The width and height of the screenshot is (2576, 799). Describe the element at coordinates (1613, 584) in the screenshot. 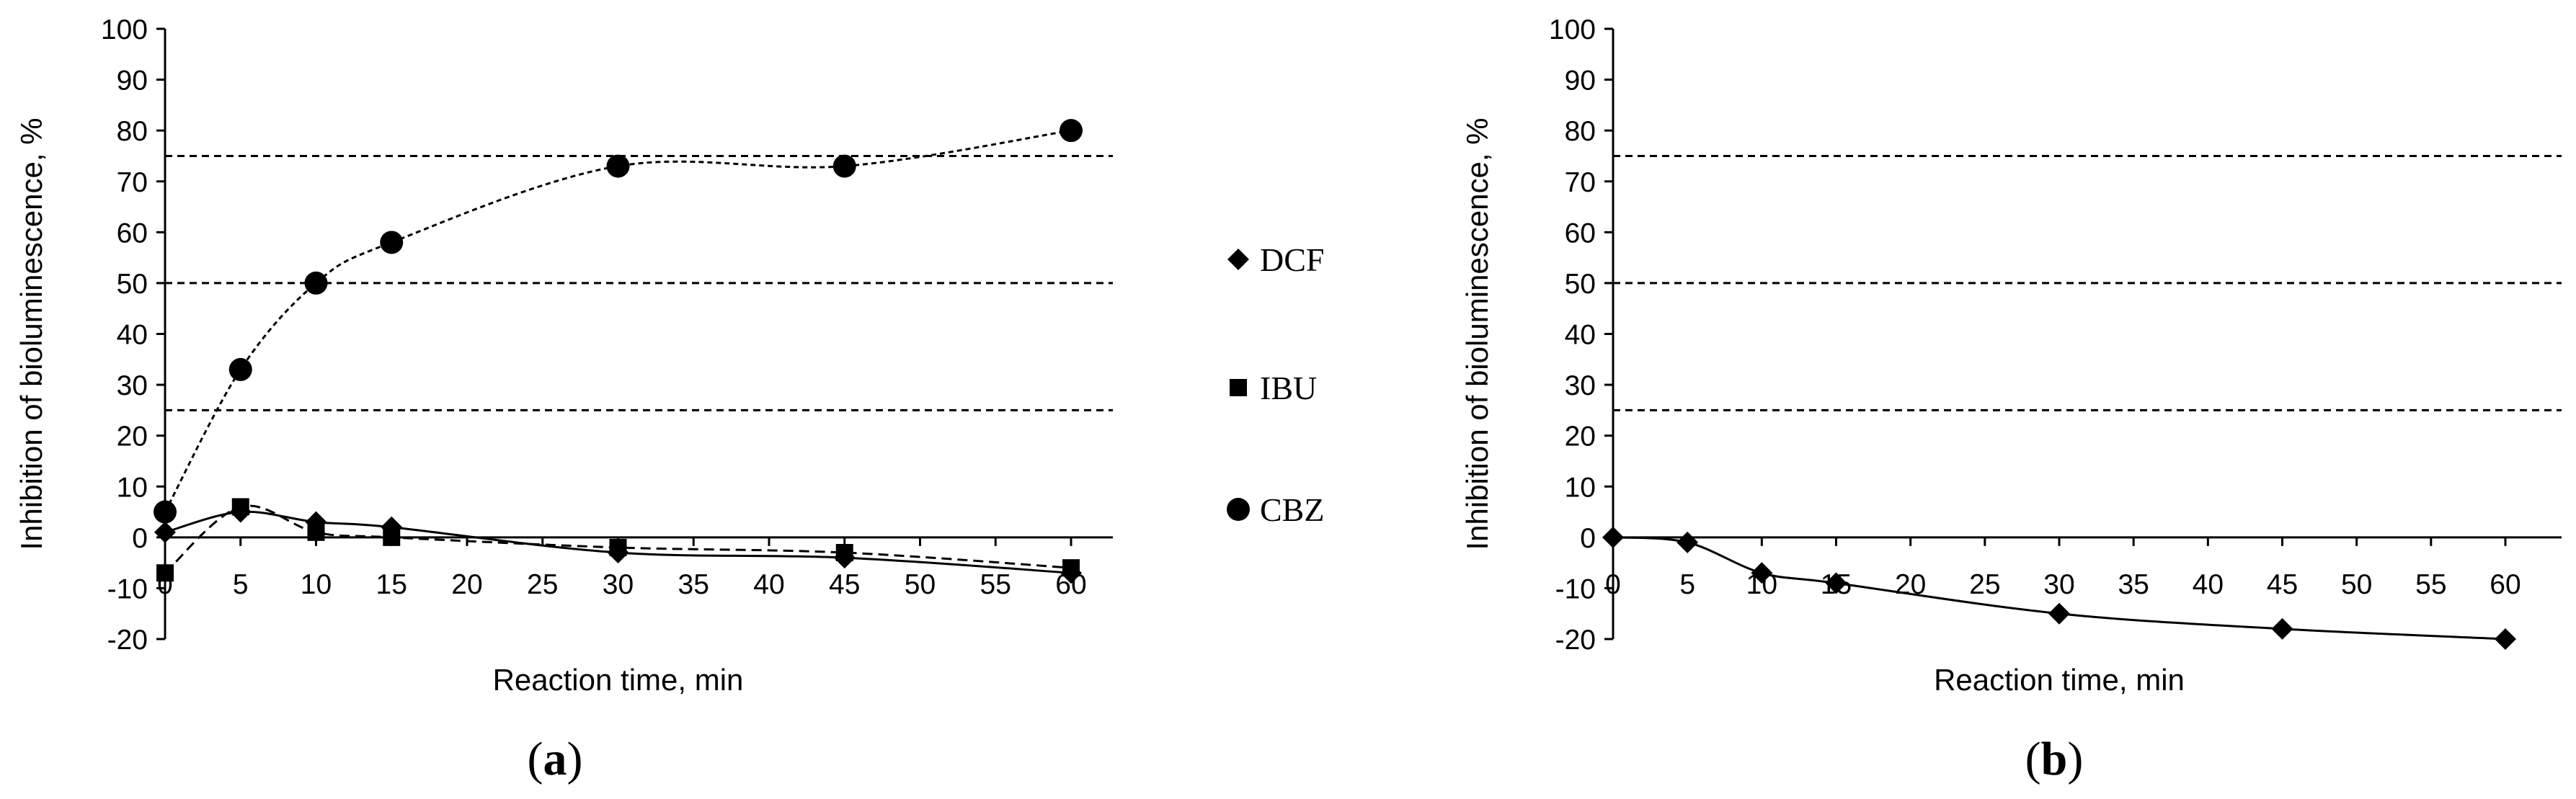

I see `x-tick-label: 0` at that location.